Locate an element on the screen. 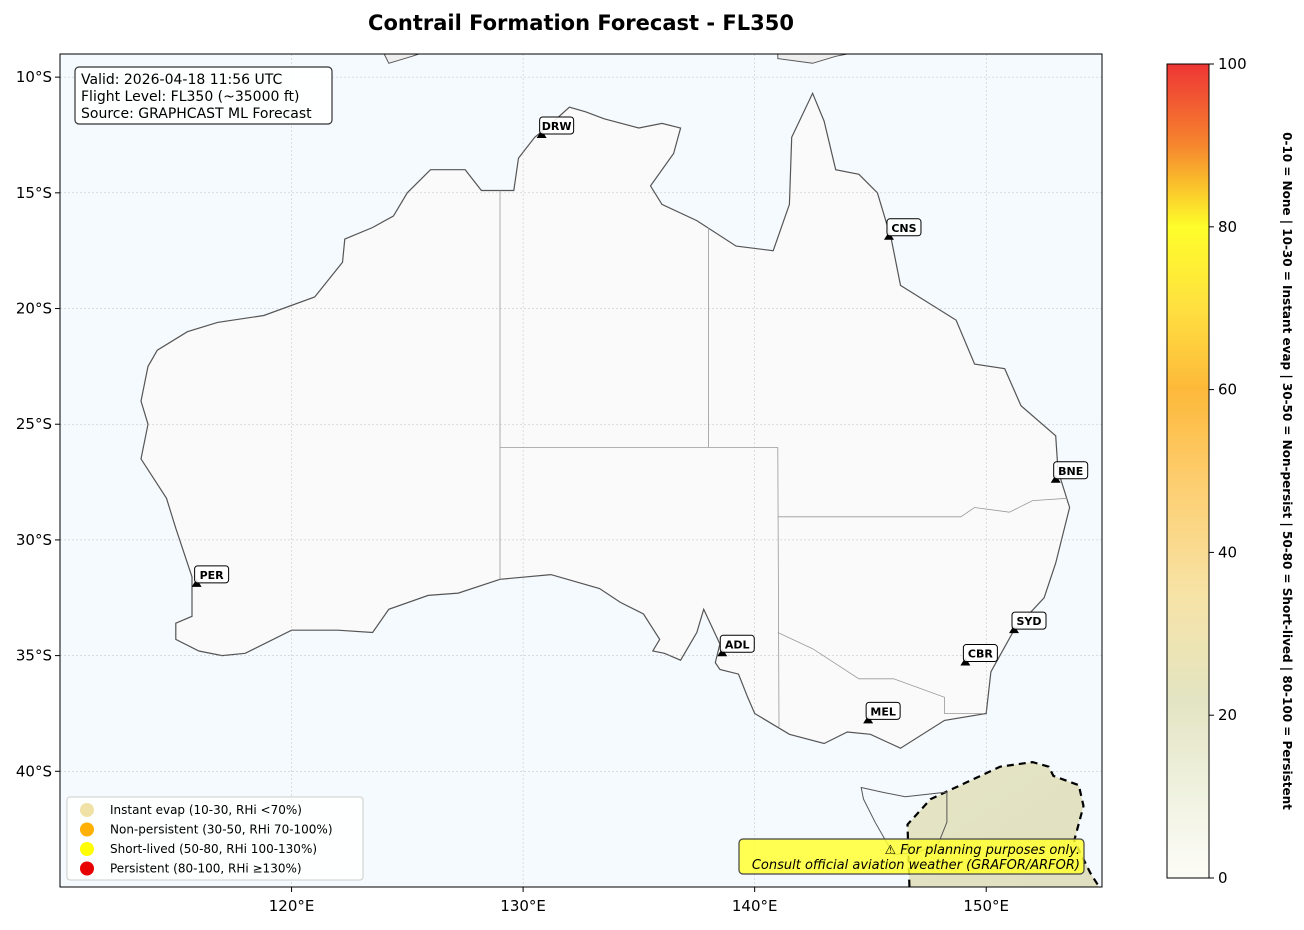 The height and width of the screenshot is (930, 1304). airport-label: CBR is located at coordinates (980, 654).